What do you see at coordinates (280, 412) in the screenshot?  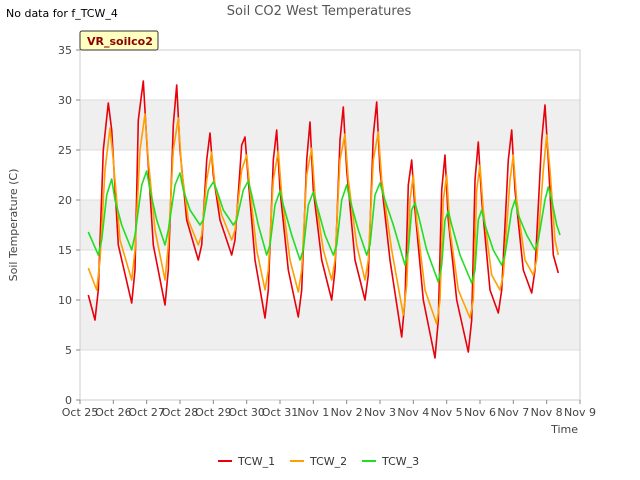 I see `x-tick-label: Oct 31` at bounding box center [280, 412].